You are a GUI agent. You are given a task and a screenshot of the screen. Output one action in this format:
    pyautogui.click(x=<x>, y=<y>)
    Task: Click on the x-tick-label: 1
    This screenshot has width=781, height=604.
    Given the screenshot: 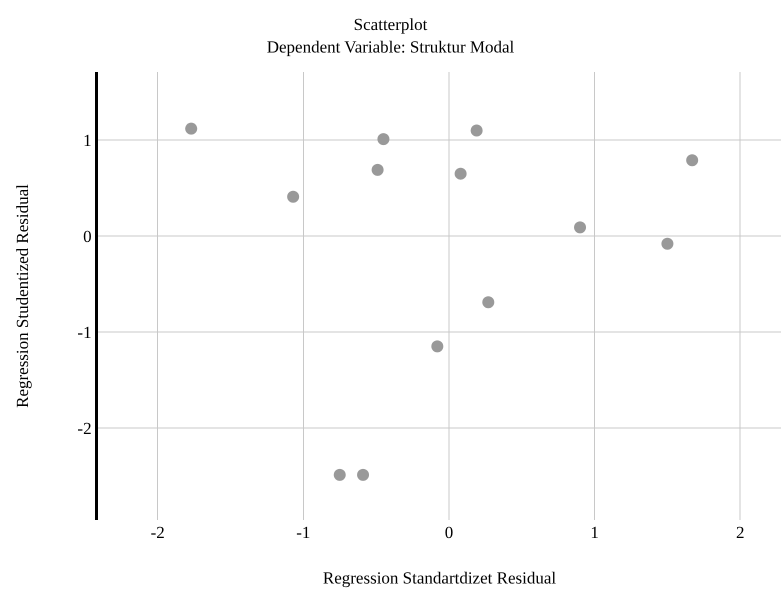 What is the action you would take?
    pyautogui.click(x=594, y=532)
    